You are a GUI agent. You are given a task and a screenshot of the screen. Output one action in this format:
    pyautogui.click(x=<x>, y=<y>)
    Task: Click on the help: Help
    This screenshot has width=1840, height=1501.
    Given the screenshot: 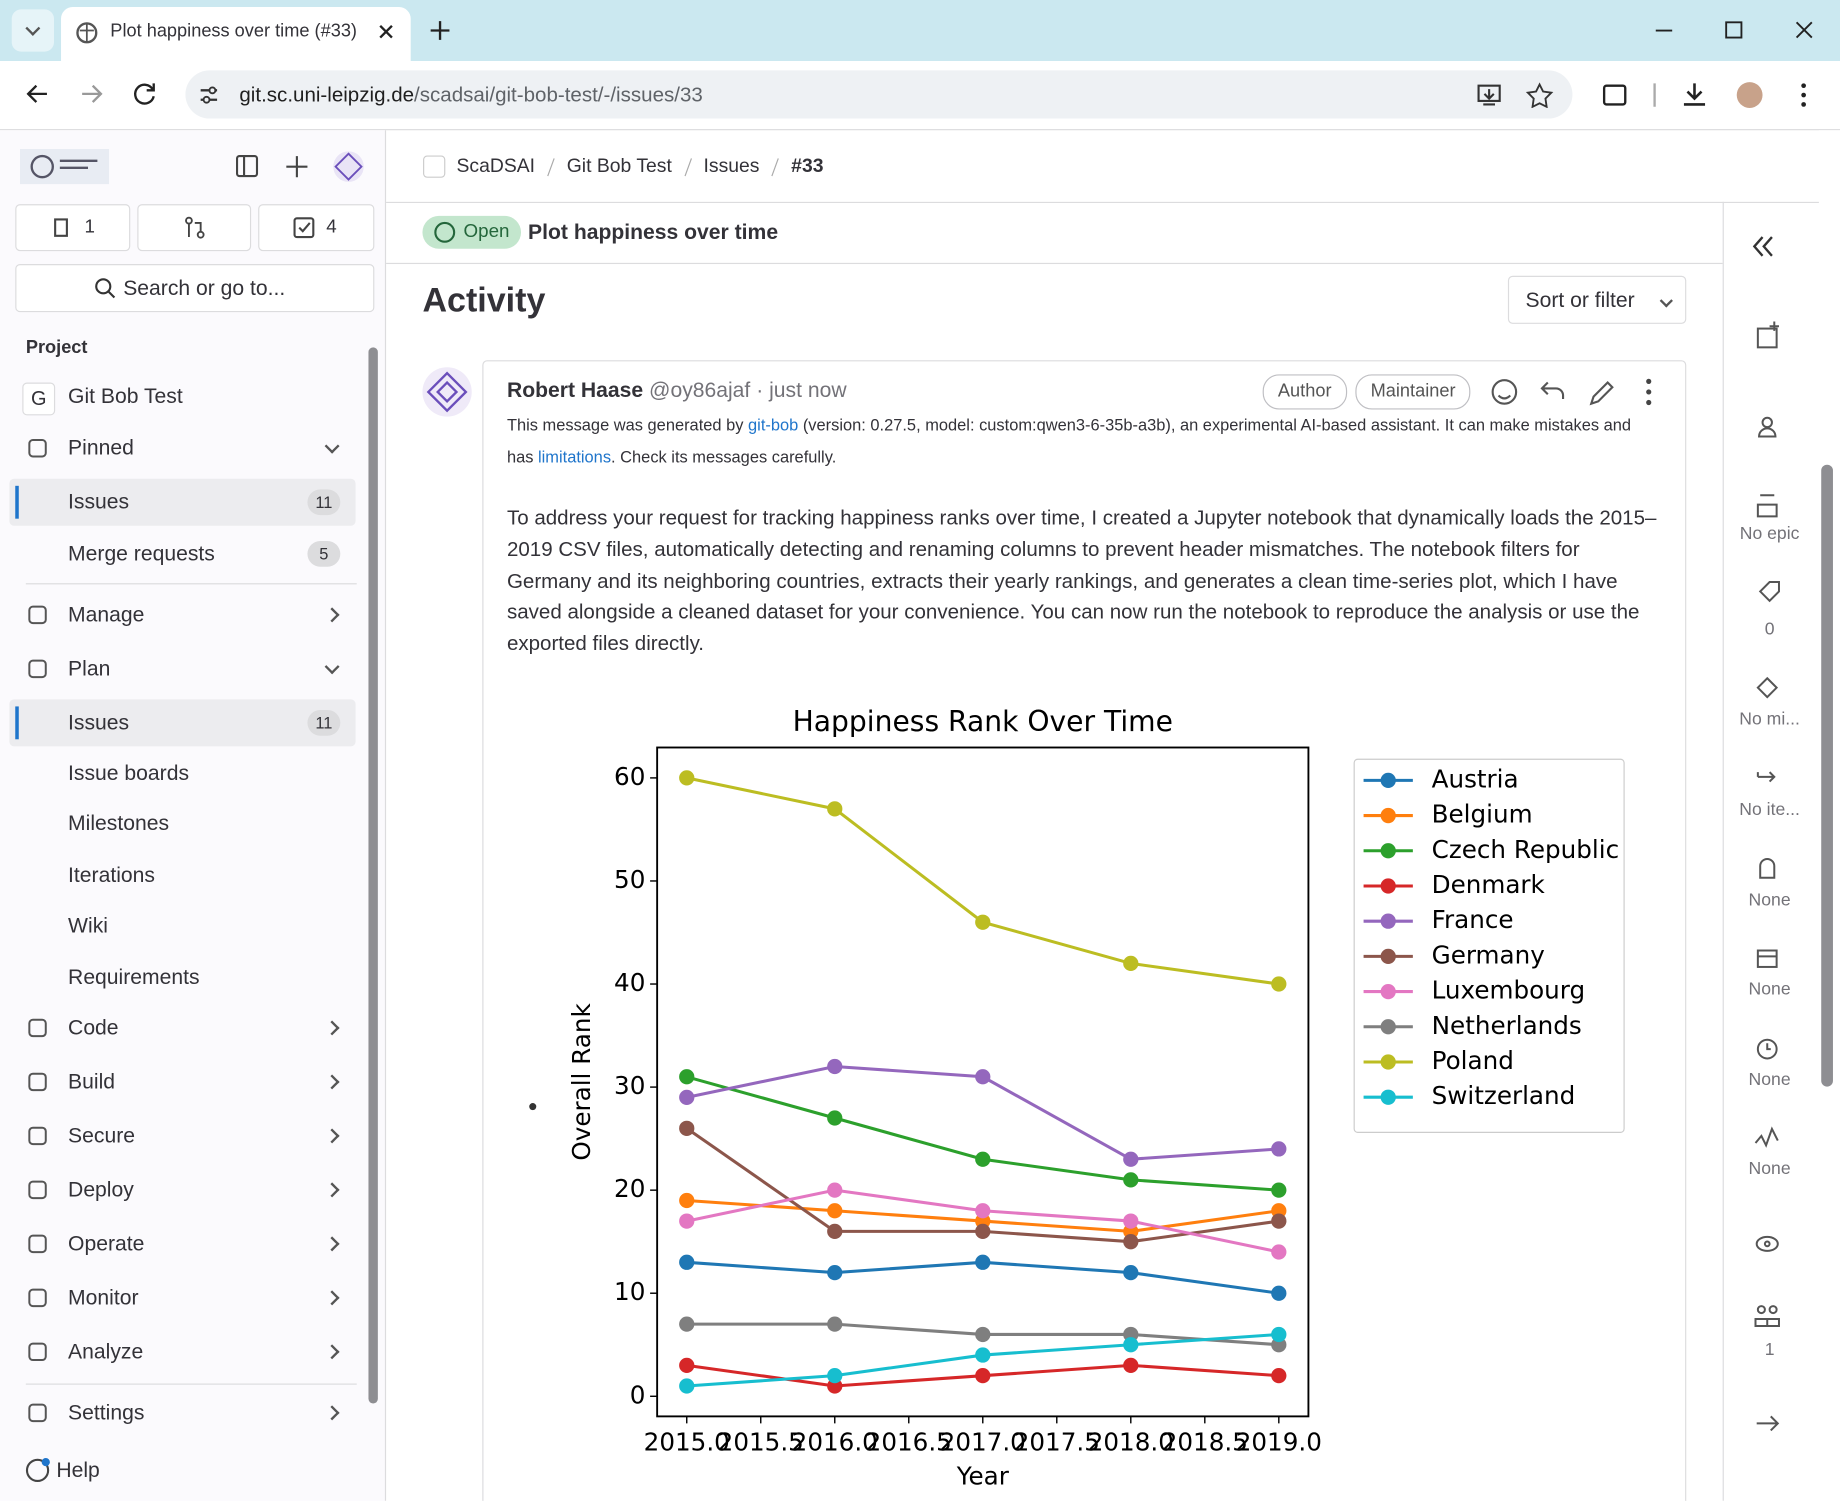 What is the action you would take?
    pyautogui.click(x=78, y=1470)
    